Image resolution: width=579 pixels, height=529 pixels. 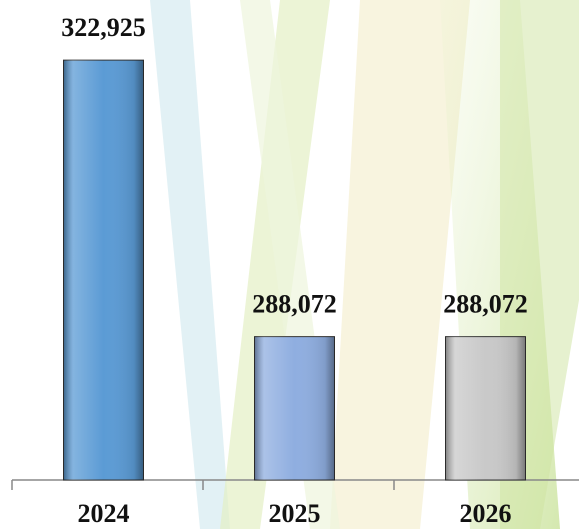 What do you see at coordinates (486, 513) in the screenshot?
I see `x-tick-label: 2026` at bounding box center [486, 513].